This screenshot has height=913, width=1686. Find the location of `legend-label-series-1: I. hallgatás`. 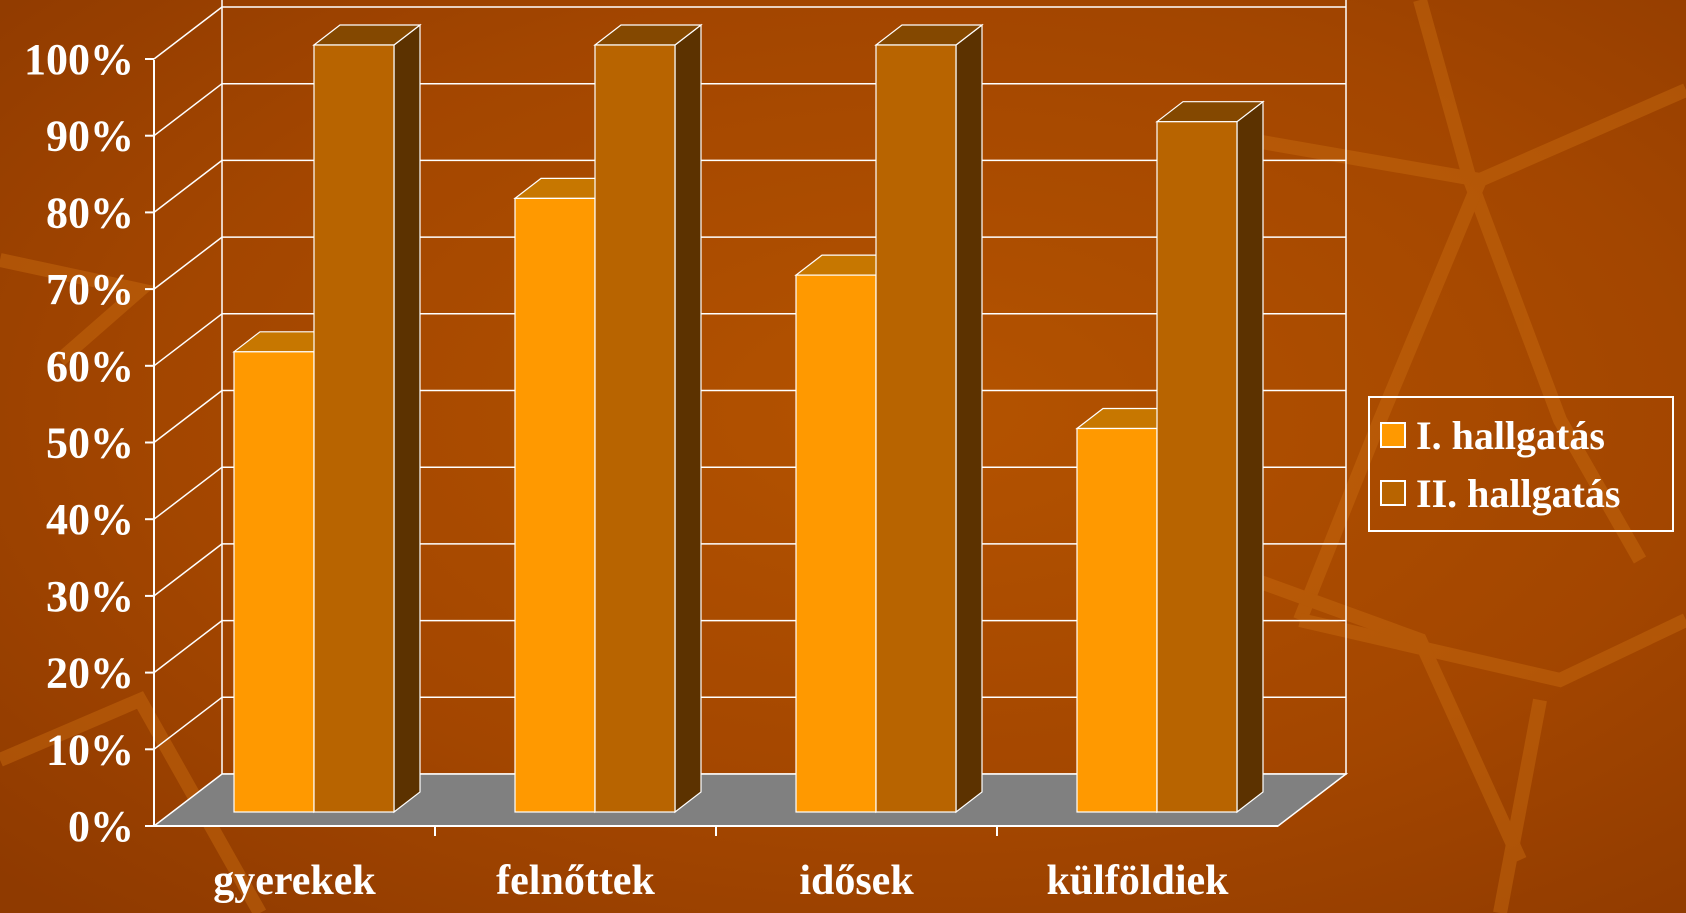

legend-label-series-1: I. hallgatás is located at coordinates (1510, 435).